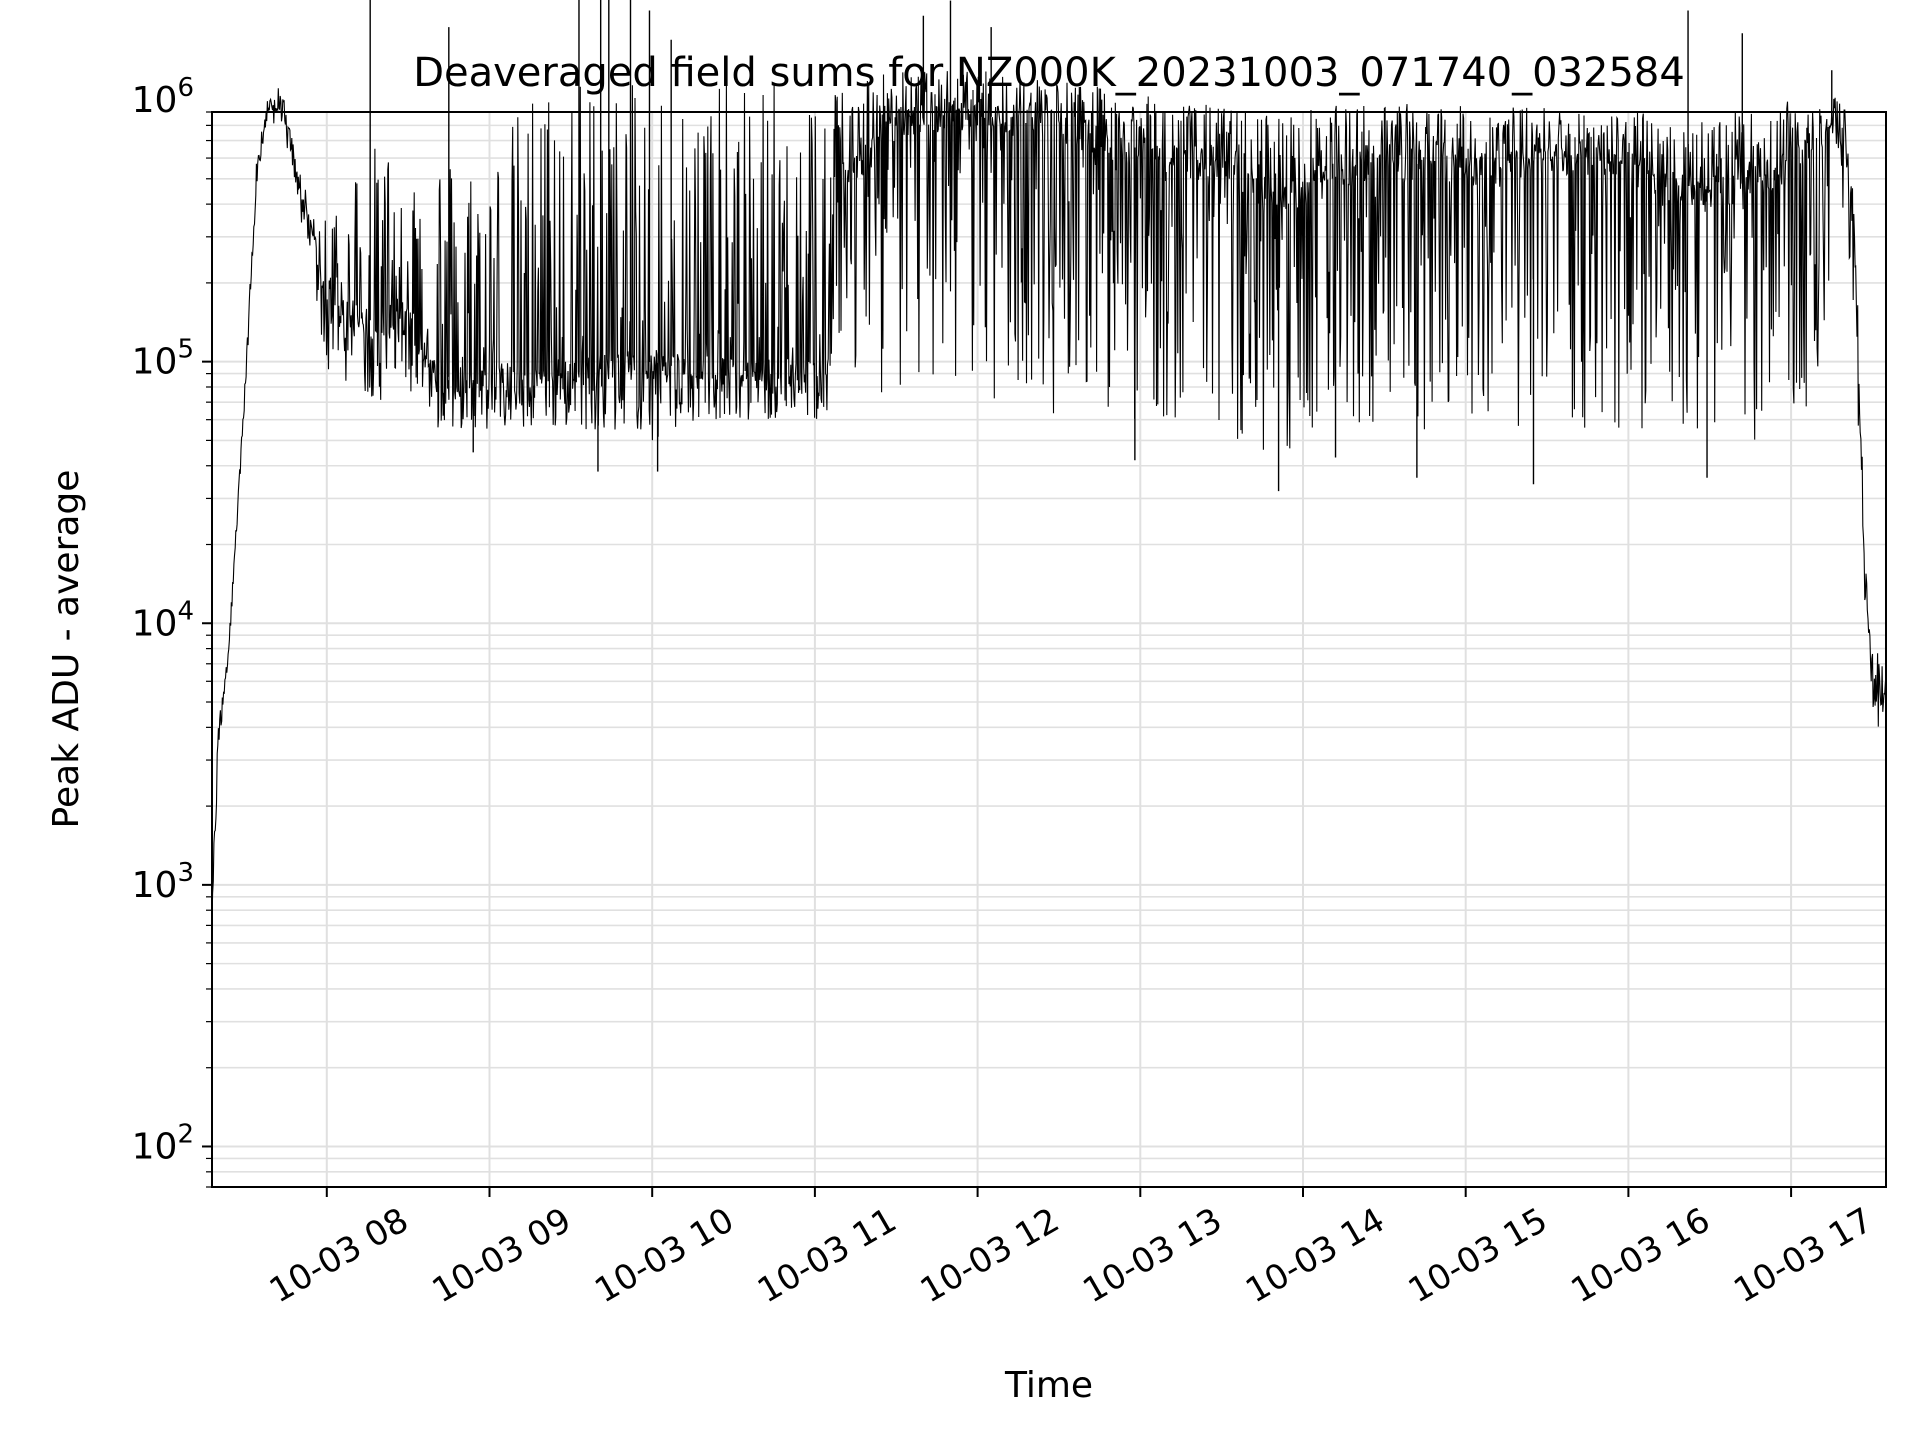 The image size is (1920, 1440). What do you see at coordinates (664, 1255) in the screenshot?
I see `x-tick-label: 10-03 10` at bounding box center [664, 1255].